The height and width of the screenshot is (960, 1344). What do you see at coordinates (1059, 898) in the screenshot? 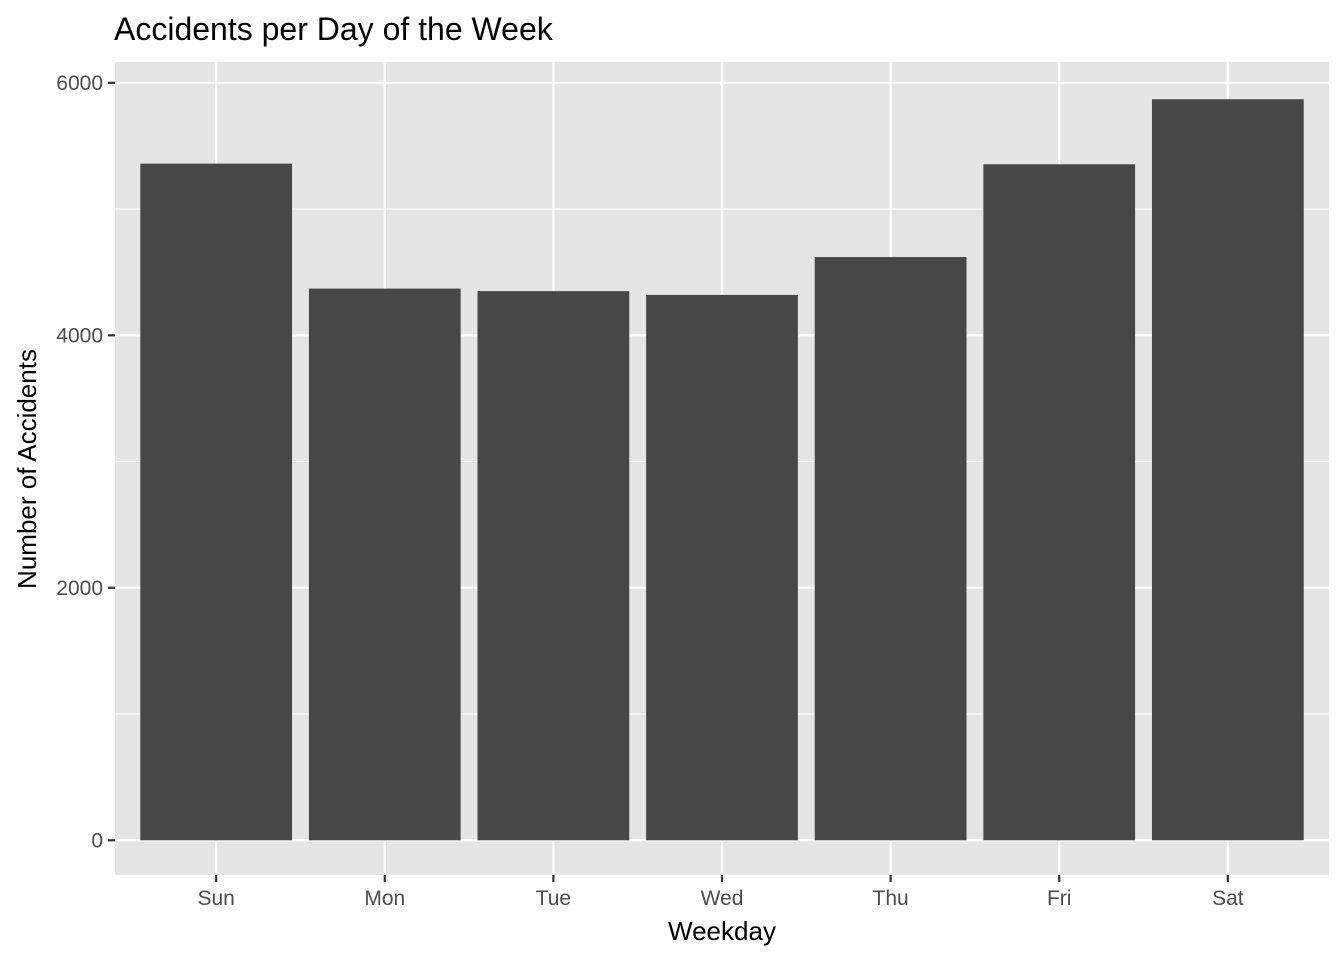
I see `x-tick-label: Fri` at bounding box center [1059, 898].